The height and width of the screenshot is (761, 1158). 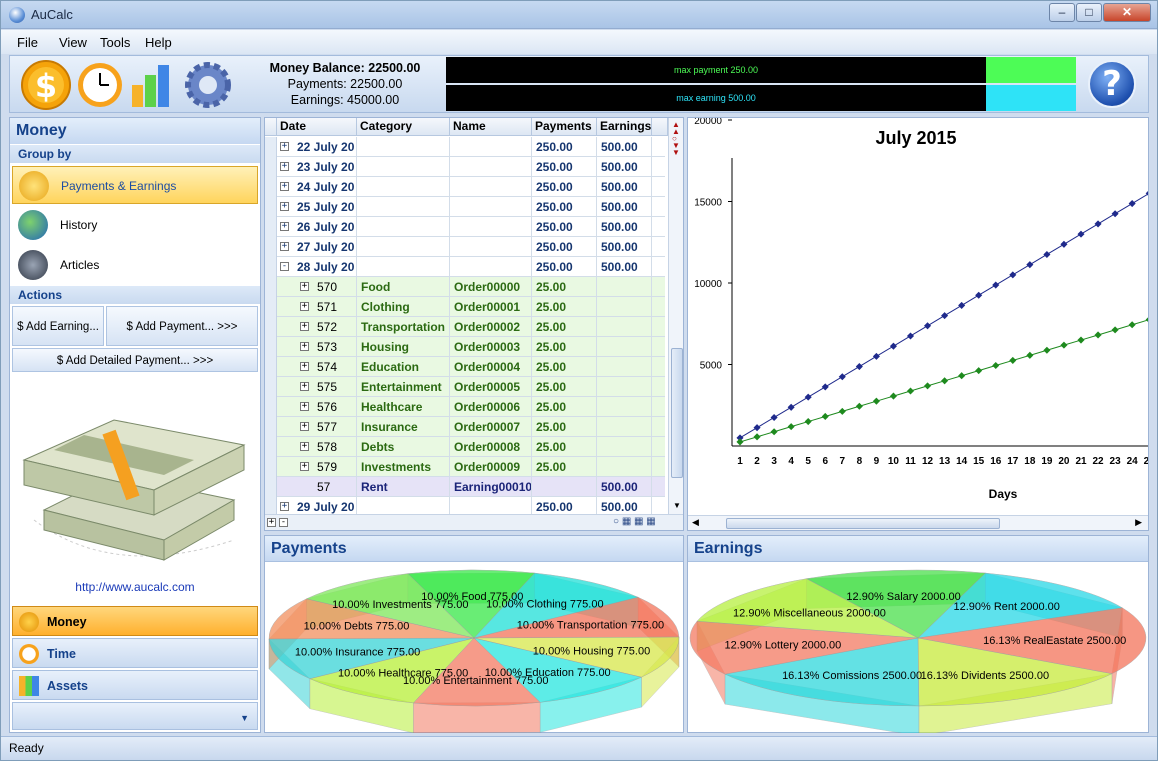 What do you see at coordinates (27, 42) in the screenshot?
I see `menu-file: File` at bounding box center [27, 42].